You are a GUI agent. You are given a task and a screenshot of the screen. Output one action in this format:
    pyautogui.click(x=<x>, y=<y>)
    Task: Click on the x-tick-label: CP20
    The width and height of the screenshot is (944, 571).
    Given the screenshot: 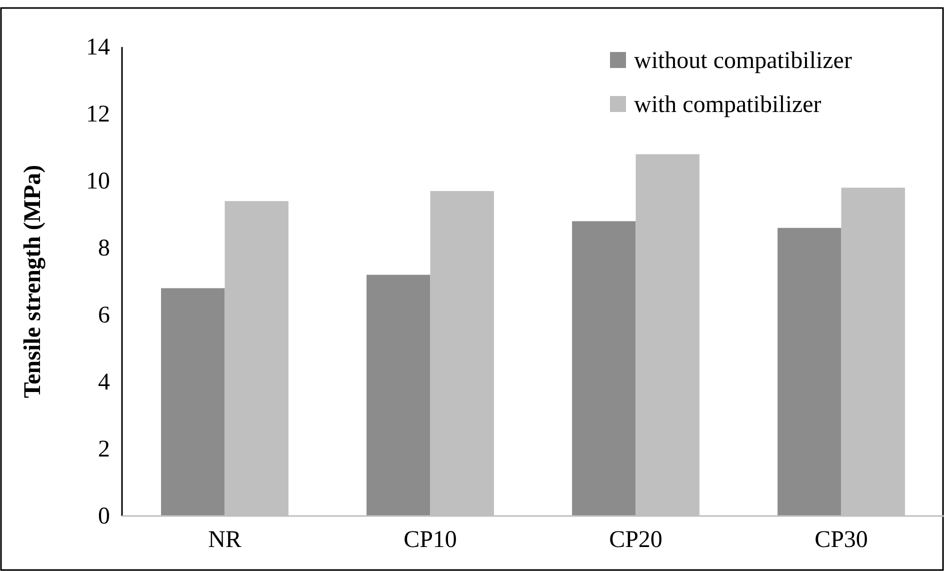 What is the action you would take?
    pyautogui.click(x=635, y=540)
    